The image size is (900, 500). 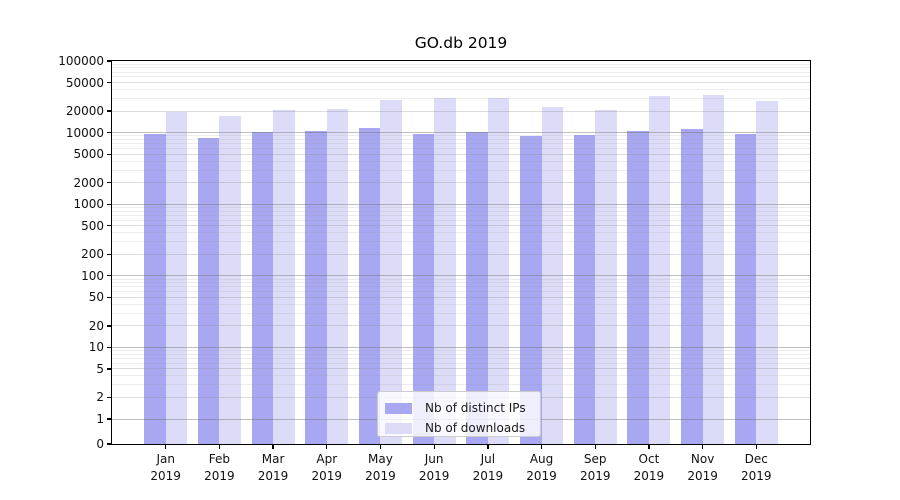 I want to click on y-tick-label: 50, so click(x=96, y=297).